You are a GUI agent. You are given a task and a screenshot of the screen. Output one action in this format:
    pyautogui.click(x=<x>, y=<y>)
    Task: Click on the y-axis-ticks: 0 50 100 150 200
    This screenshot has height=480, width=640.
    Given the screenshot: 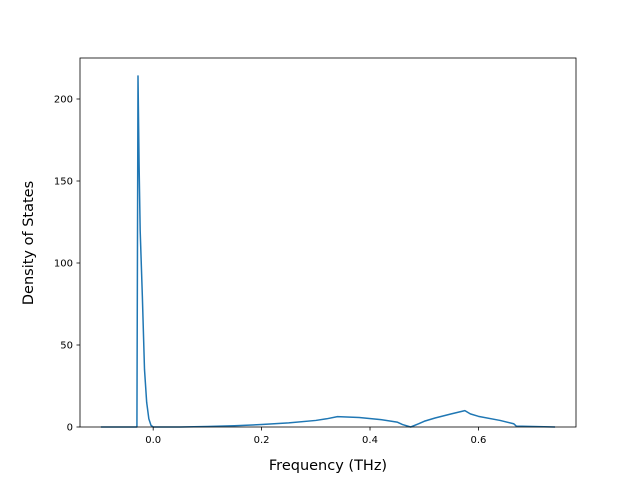 What is the action you would take?
    pyautogui.click(x=67, y=264)
    